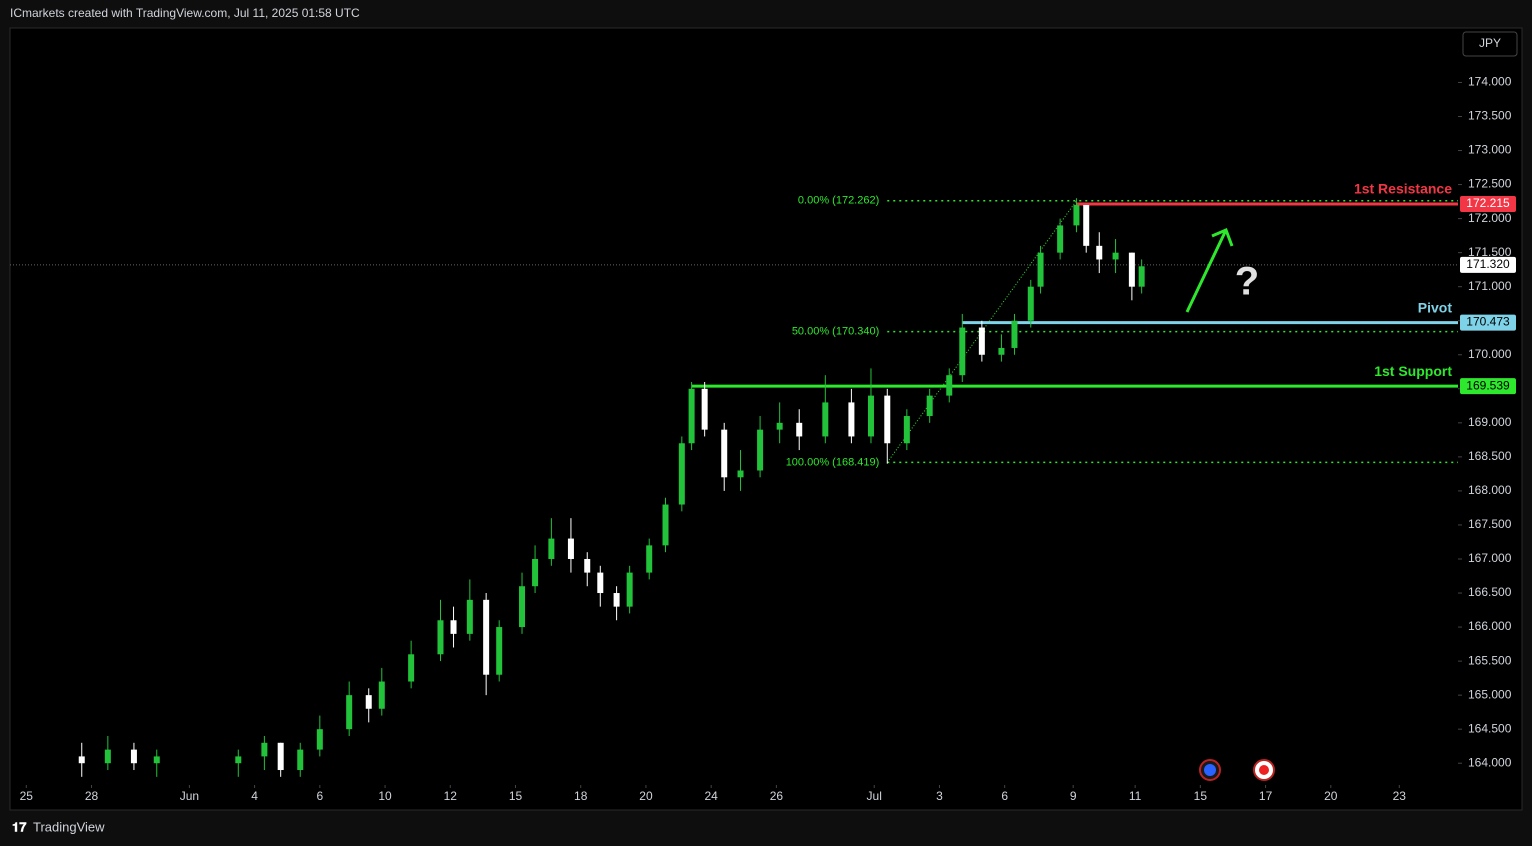 This screenshot has height=846, width=1532. What do you see at coordinates (1490, 524) in the screenshot?
I see `y-tick-label: 167.500` at bounding box center [1490, 524].